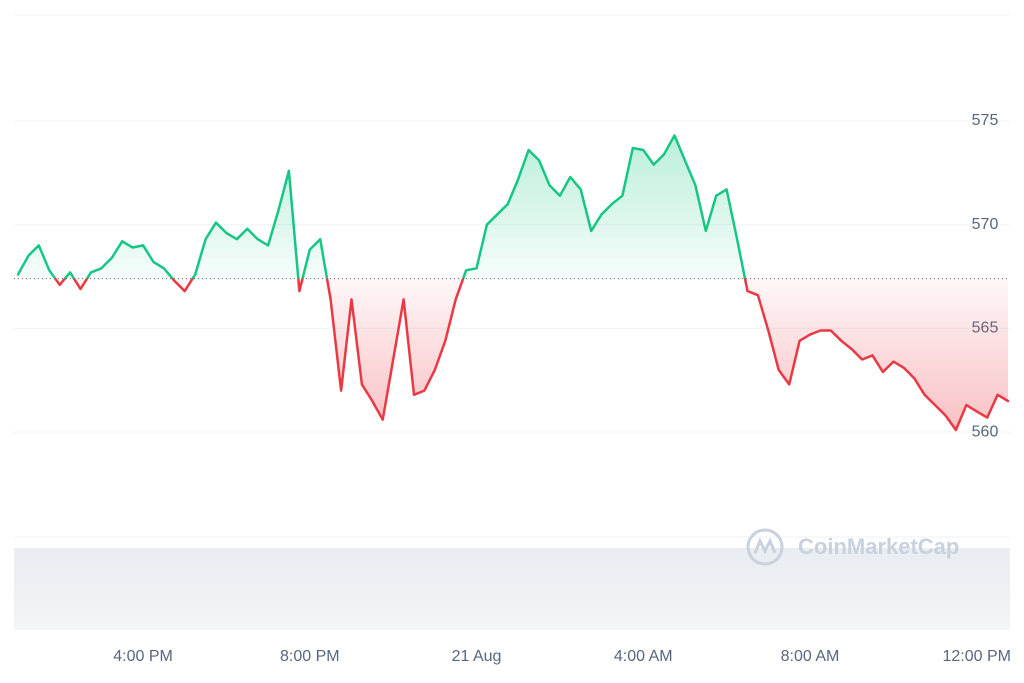  Describe the element at coordinates (310, 656) in the screenshot. I see `x-tick-label: 8:00 PM` at that location.